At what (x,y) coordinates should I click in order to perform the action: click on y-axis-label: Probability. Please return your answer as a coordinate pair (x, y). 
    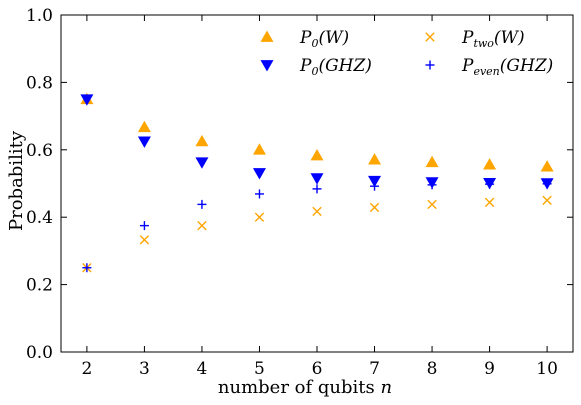
    Looking at the image, I should click on (16, 180).